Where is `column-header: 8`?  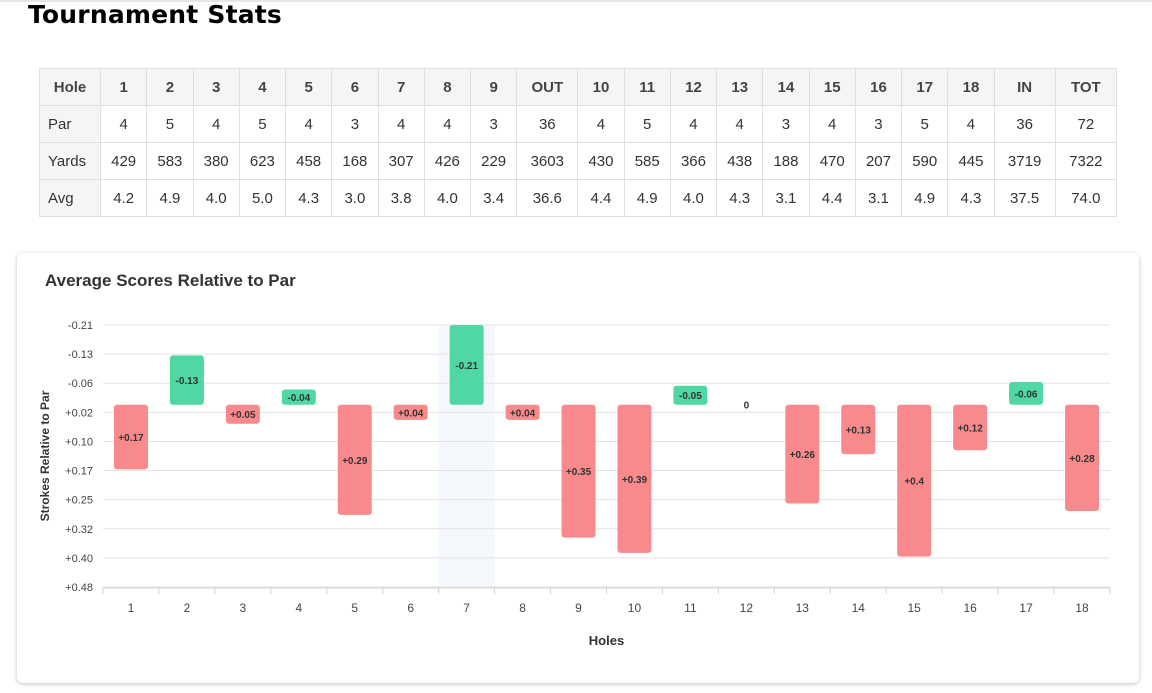
column-header: 8 is located at coordinates (447, 87).